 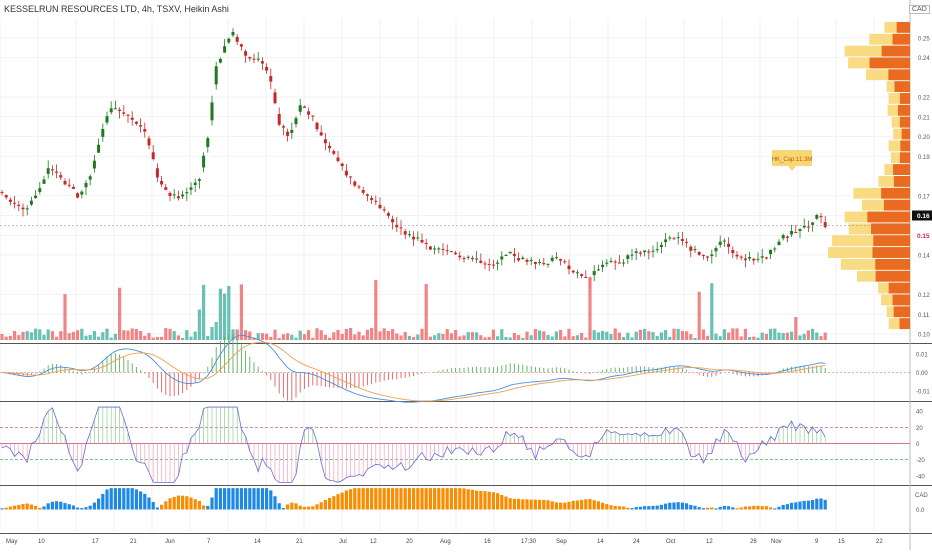 I want to click on ao-pane: CAD 0.0, so click(x=464, y=501).